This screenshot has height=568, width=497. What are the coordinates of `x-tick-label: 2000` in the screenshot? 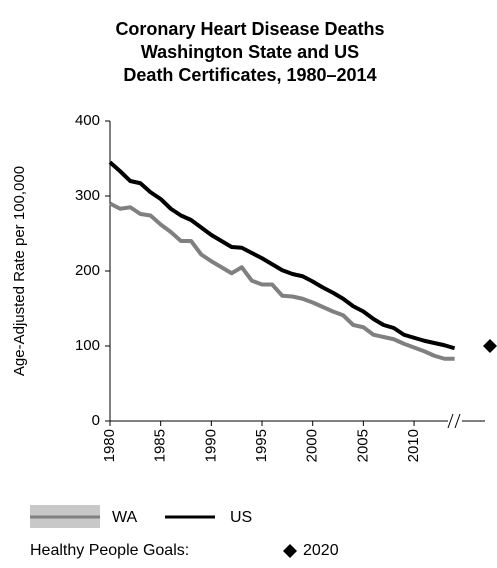 It's located at (312, 445).